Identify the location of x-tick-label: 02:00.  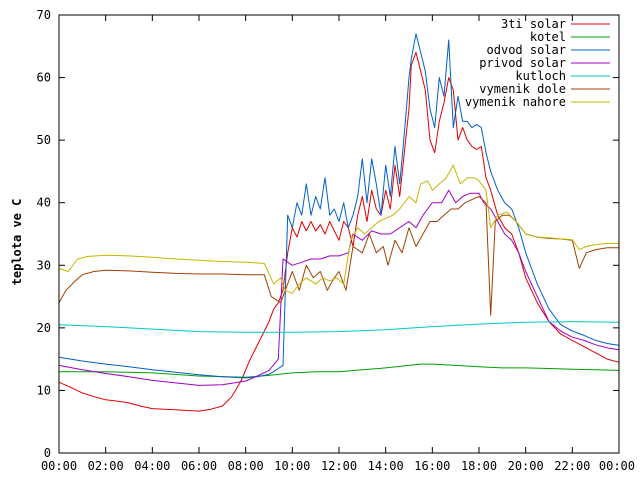
(106, 466).